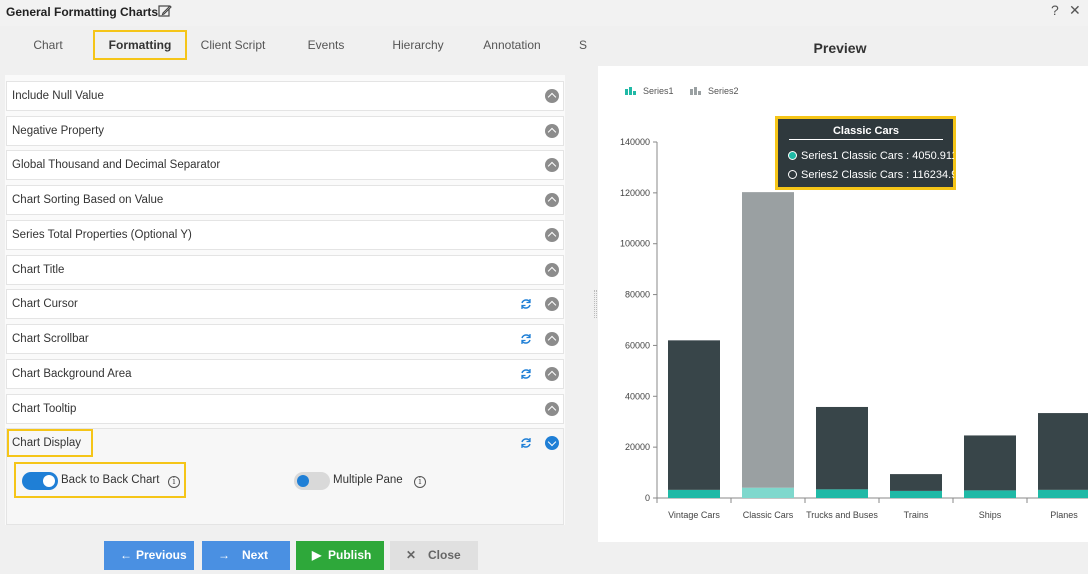 This screenshot has height=574, width=1088. What do you see at coordinates (44, 409) in the screenshot?
I see `accordion-label: Chart Tooltip` at bounding box center [44, 409].